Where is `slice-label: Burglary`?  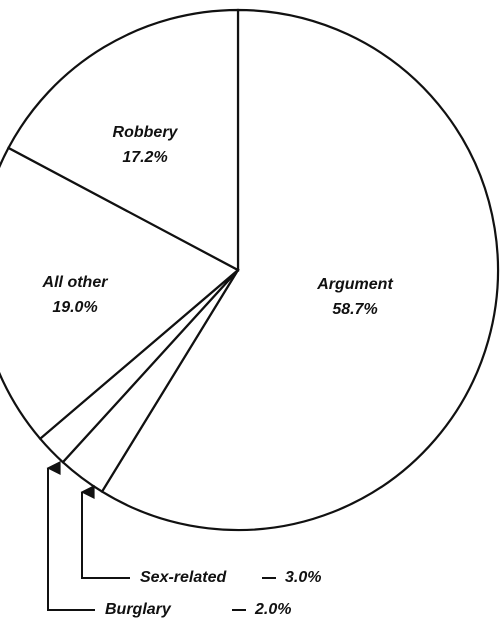
slice-label: Burglary is located at coordinates (138, 609).